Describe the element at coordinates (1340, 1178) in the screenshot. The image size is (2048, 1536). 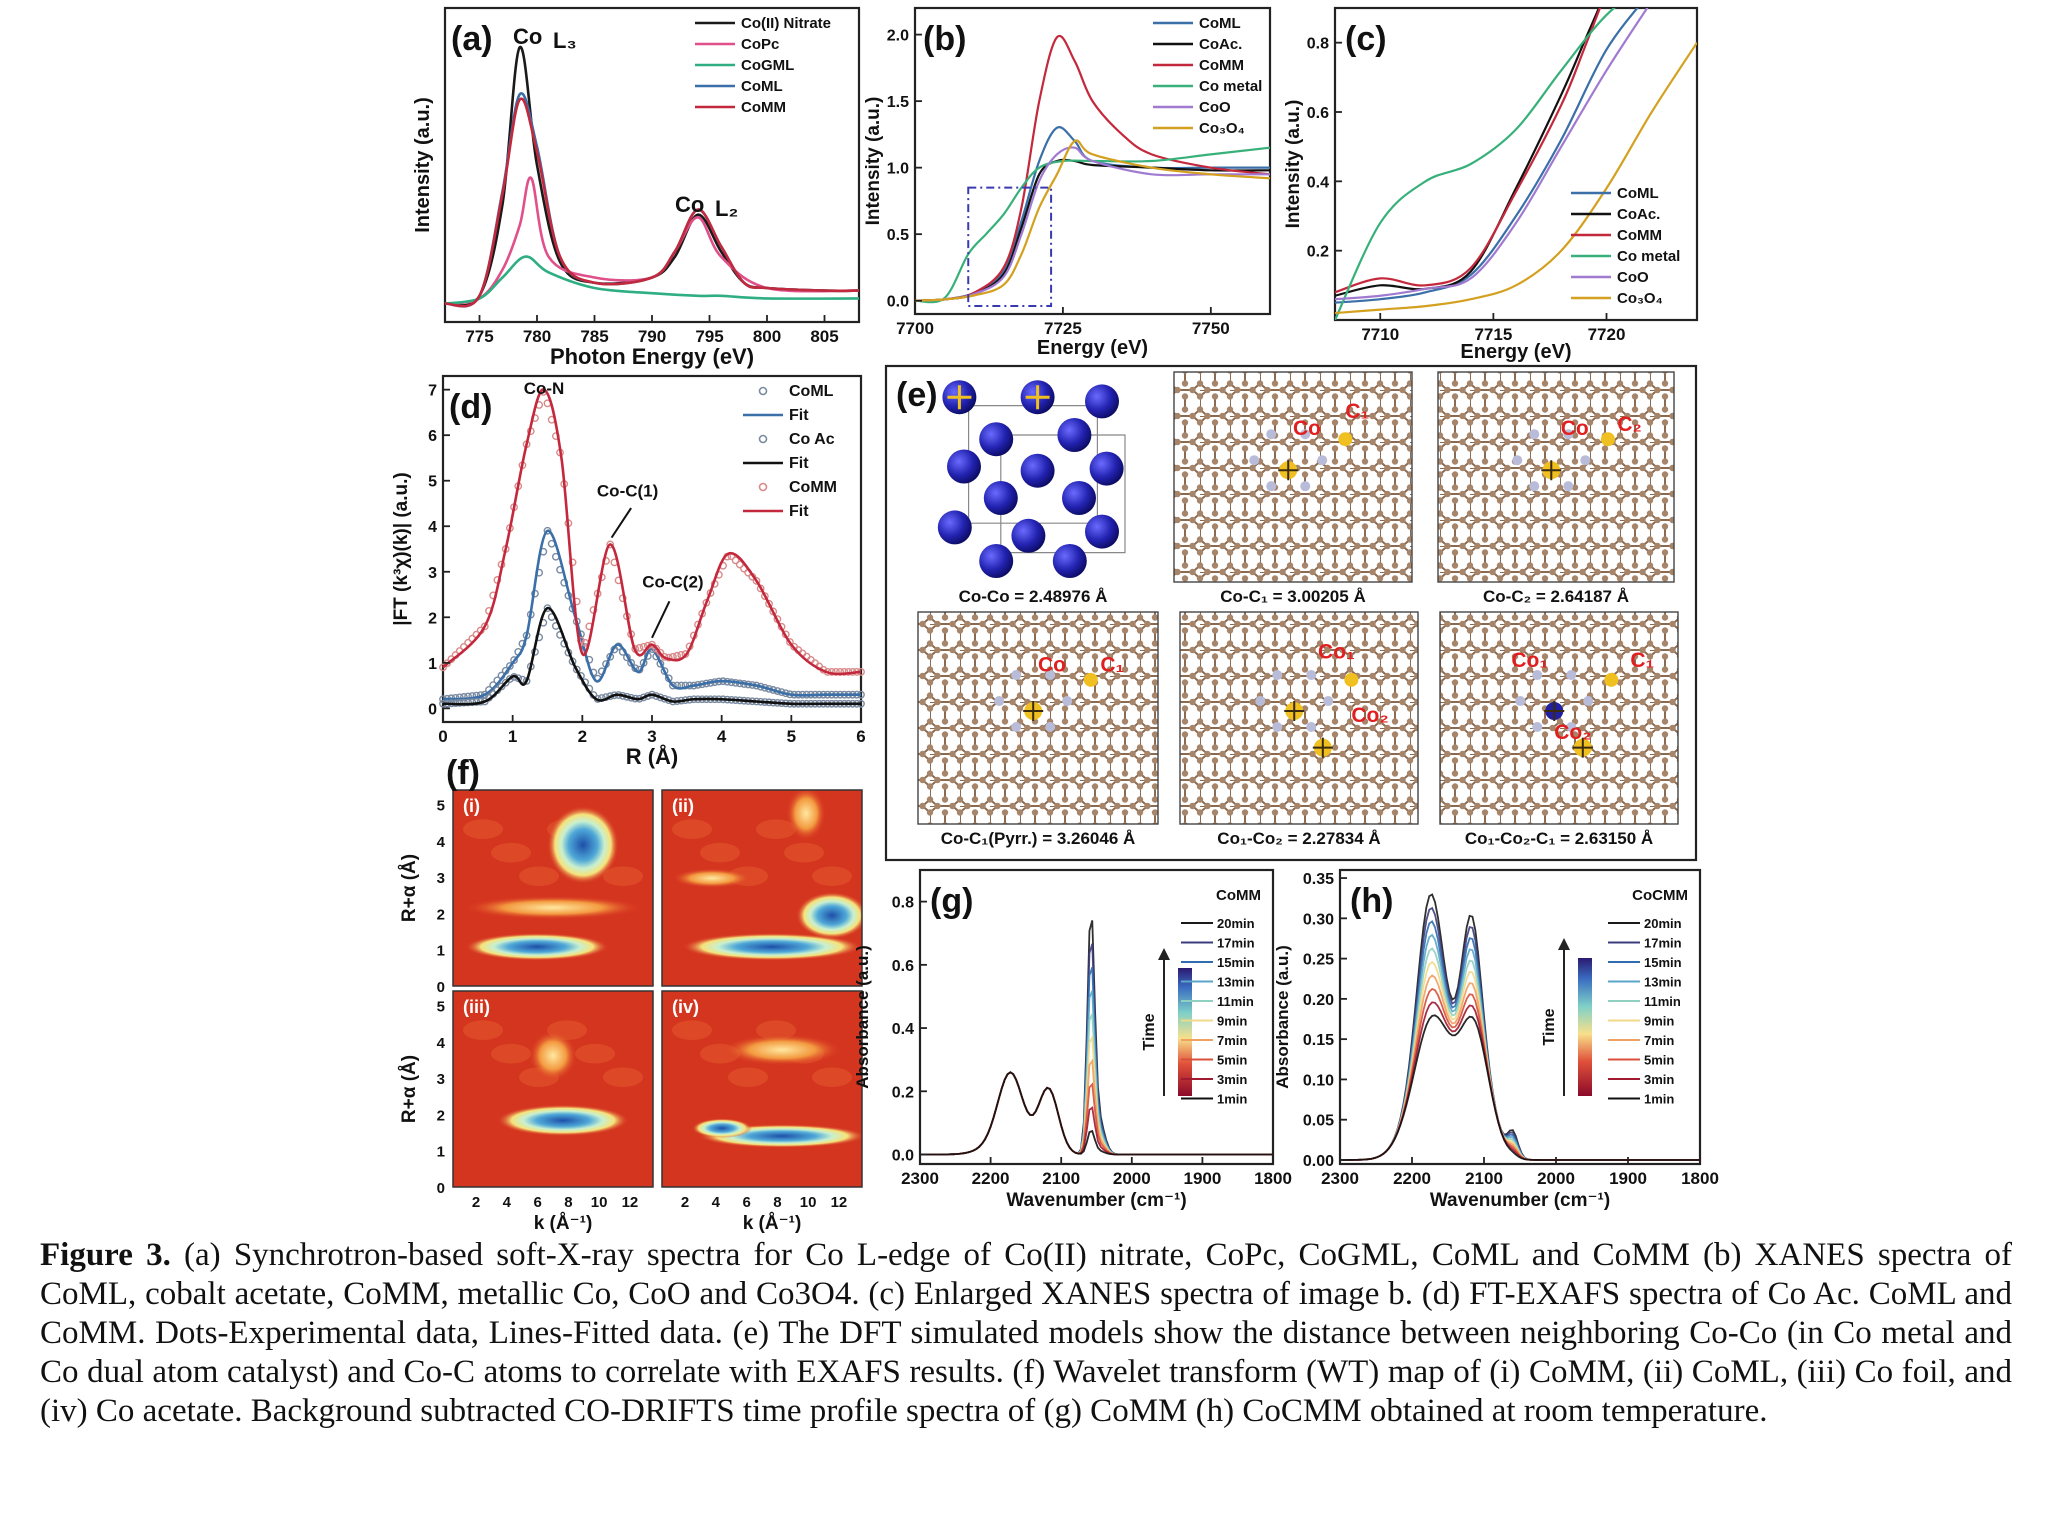
I see `x-tick-label: 2300` at that location.